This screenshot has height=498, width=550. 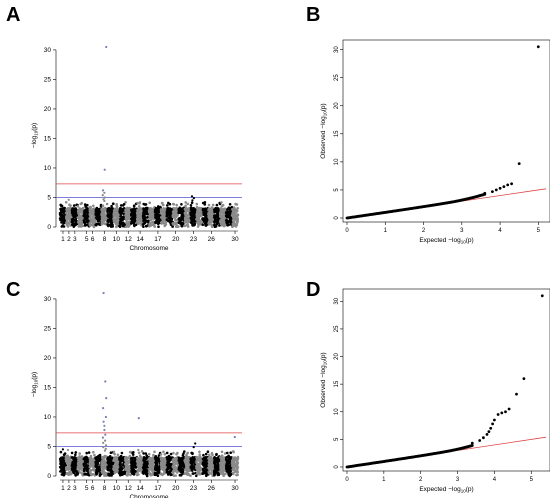 What do you see at coordinates (48, 109) in the screenshot?
I see `y-tick-label: 20` at bounding box center [48, 109].